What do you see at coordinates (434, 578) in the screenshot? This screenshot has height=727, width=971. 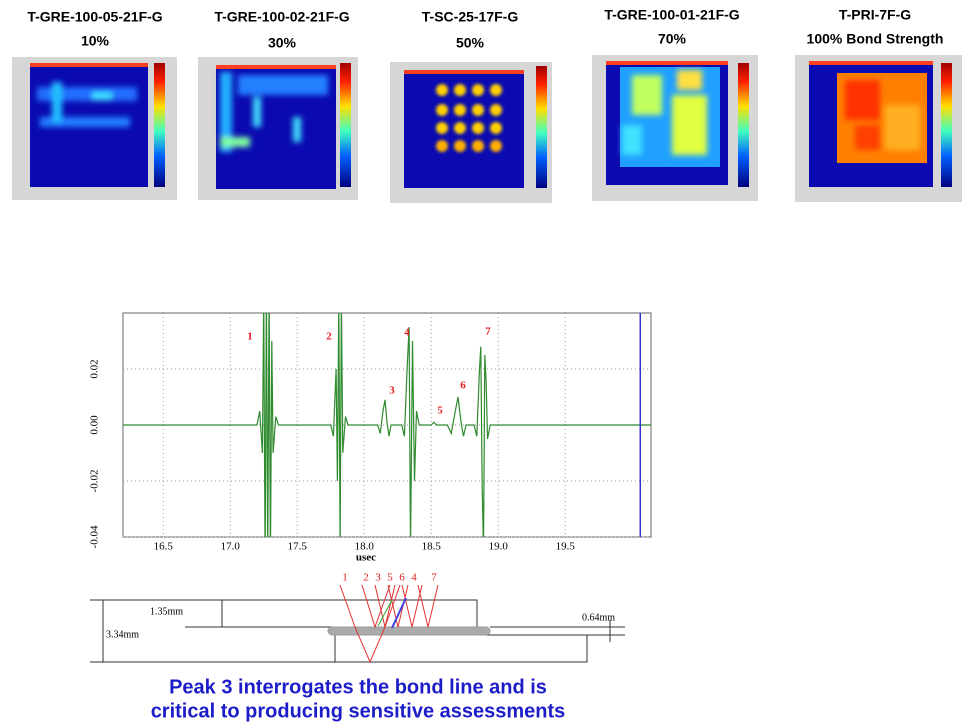 I see `ray-label: 7` at bounding box center [434, 578].